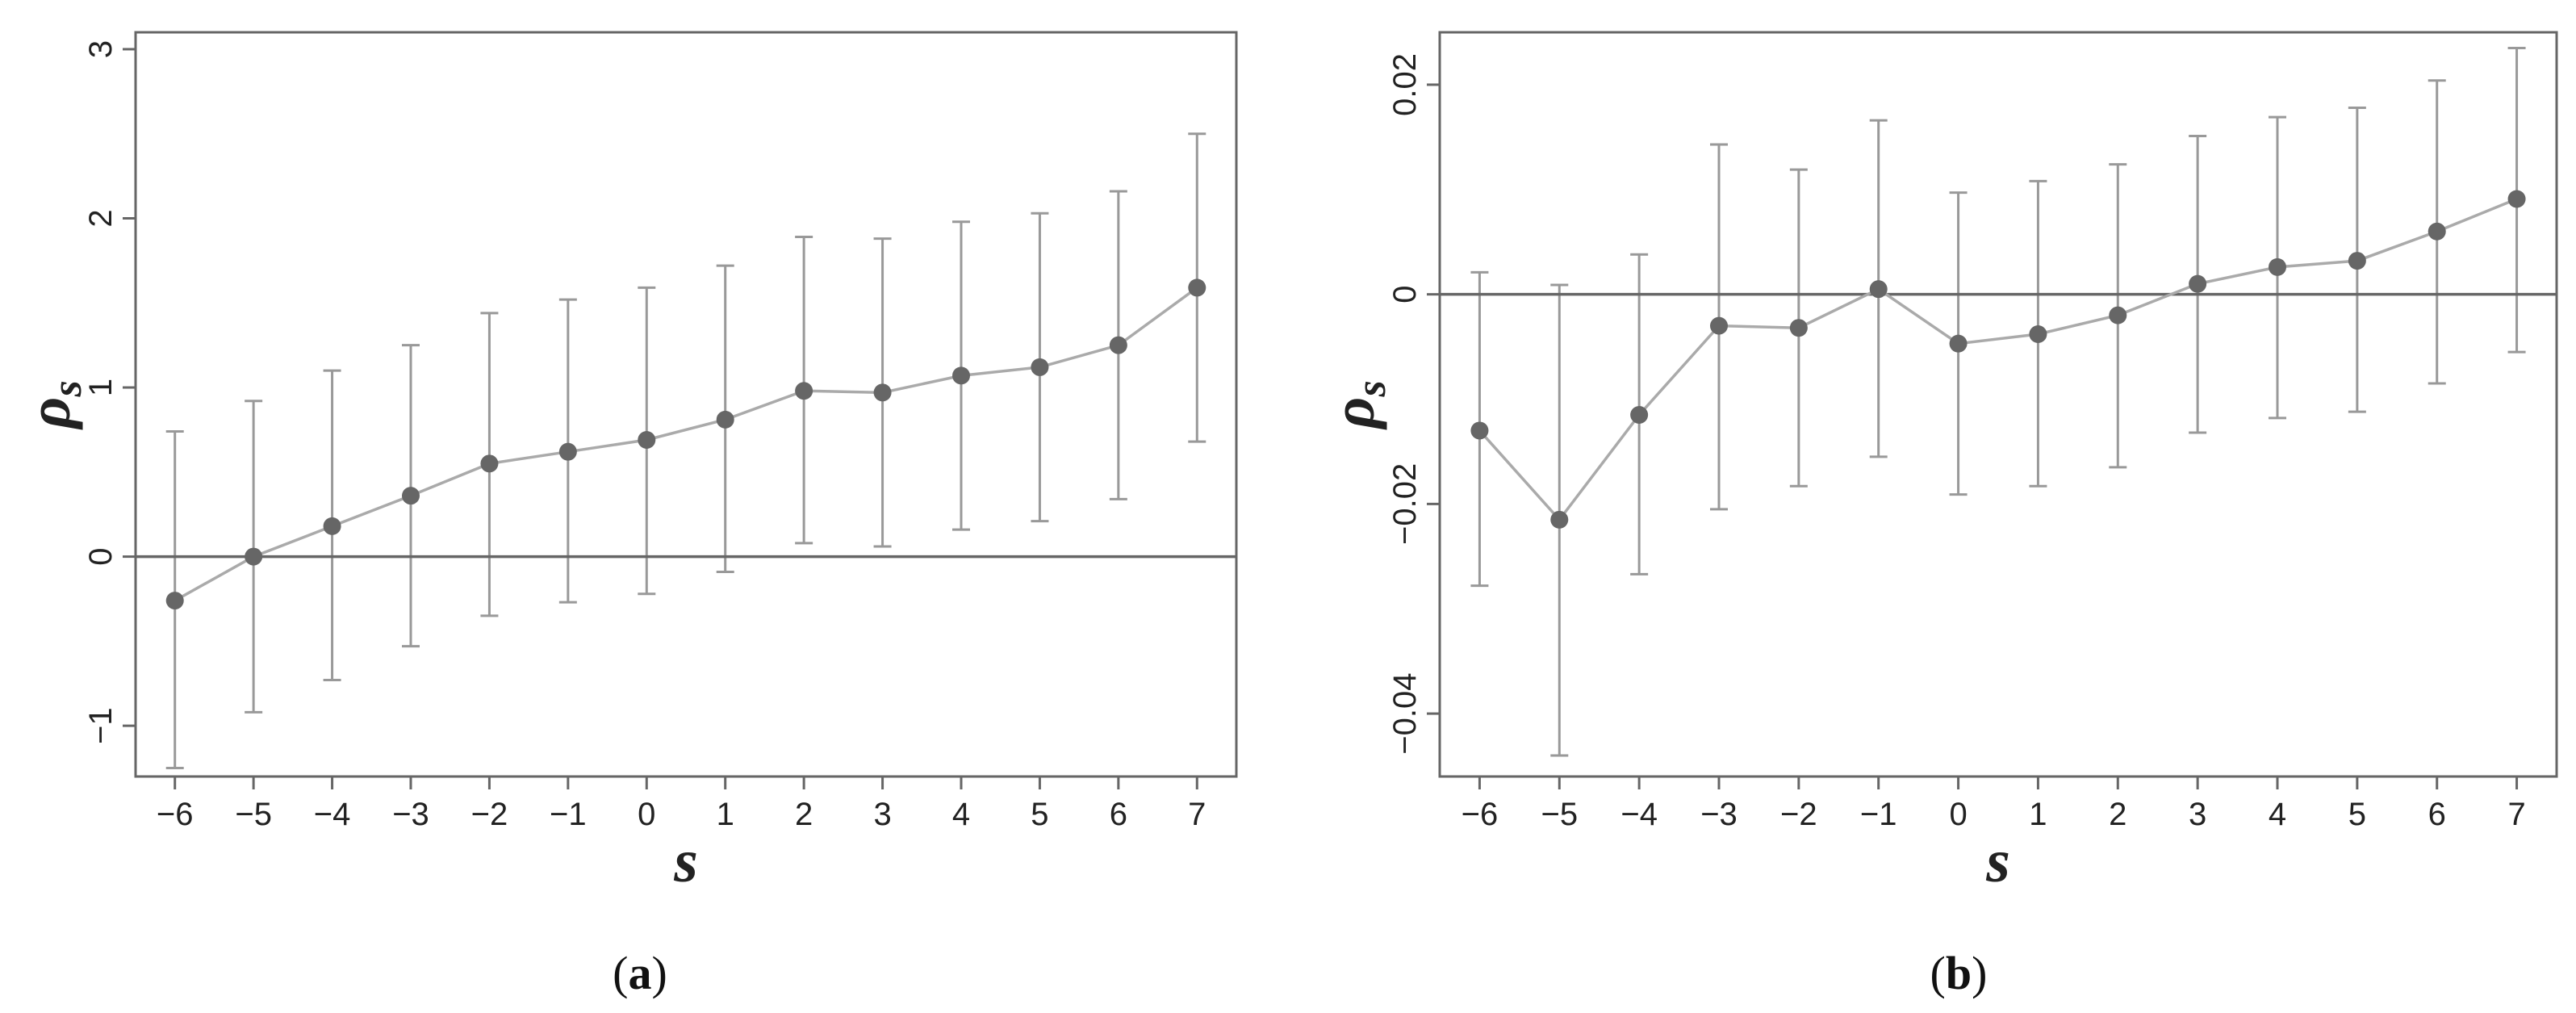  I want to click on panel-caption-a: (a), so click(640, 973).